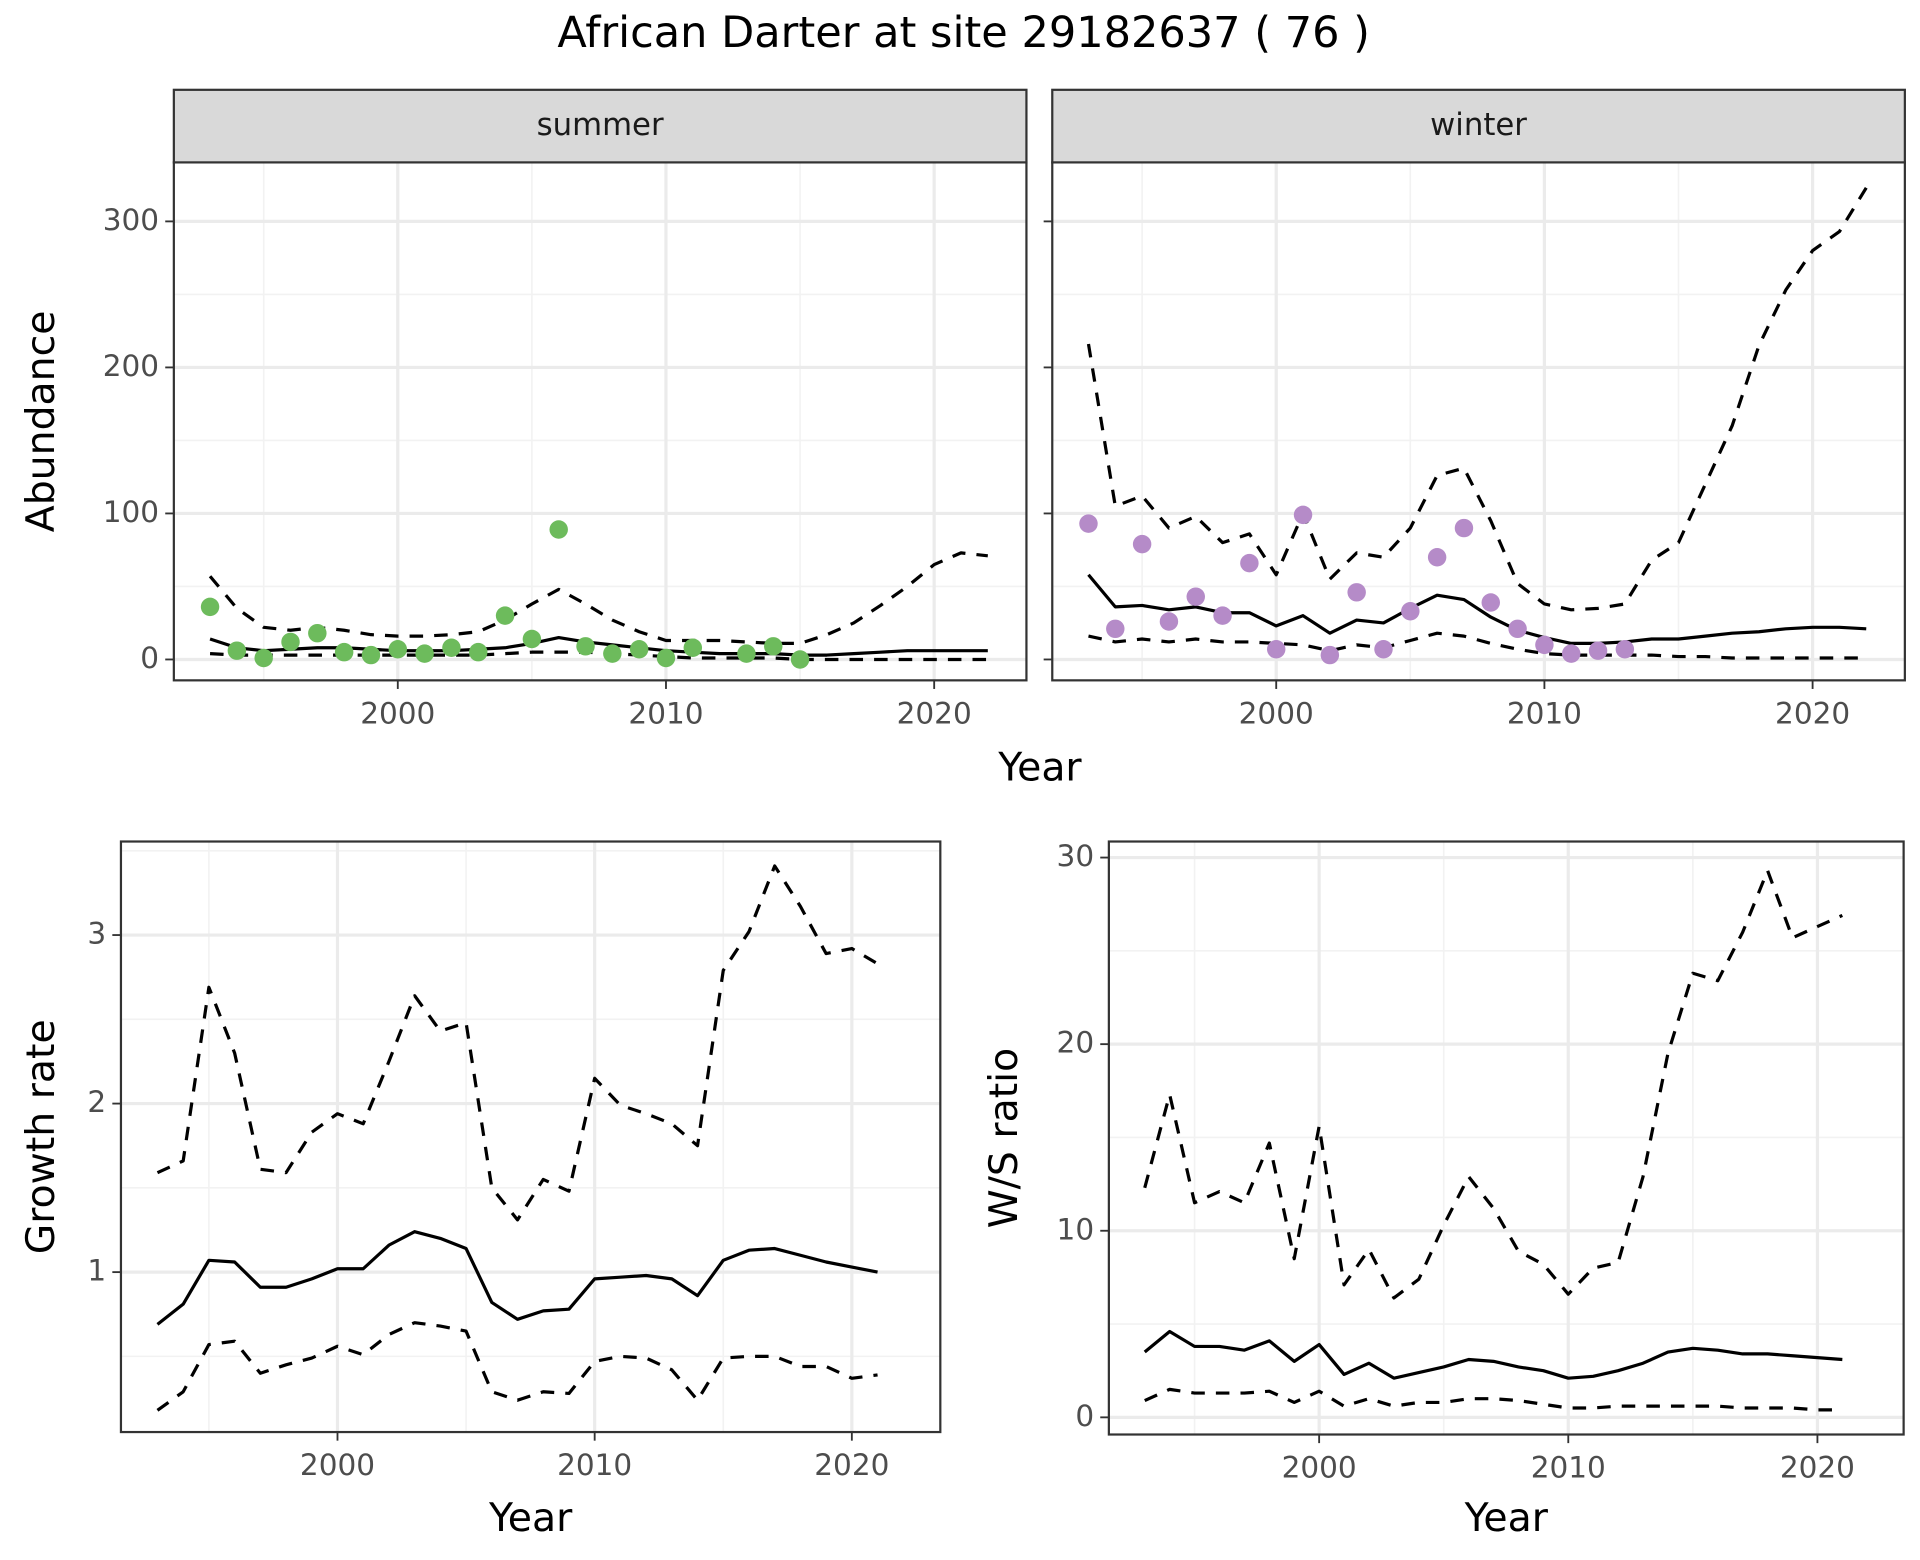 The height and width of the screenshot is (1560, 1920). I want to click on strip-label: winter, so click(1478, 125).